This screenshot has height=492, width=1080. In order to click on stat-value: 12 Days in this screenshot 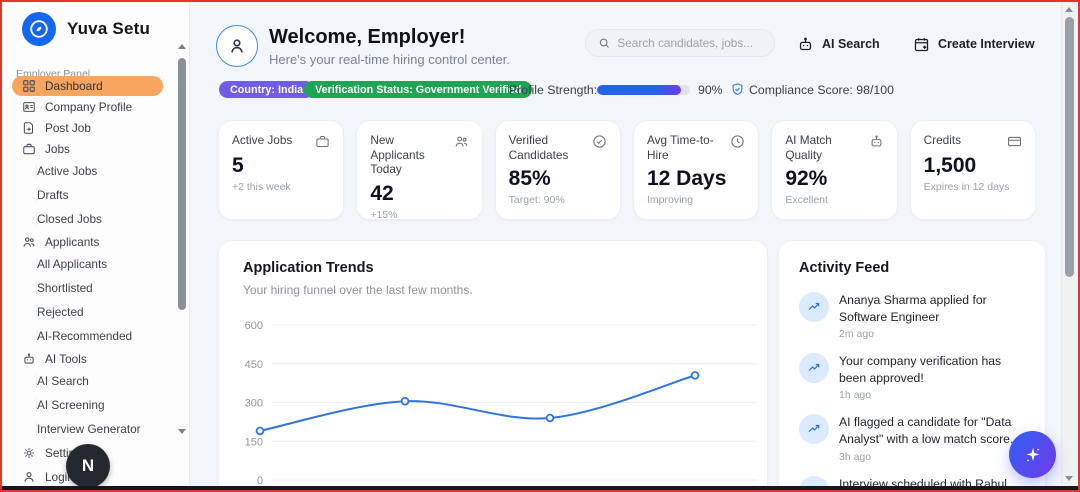, I will do `click(686, 179)`.